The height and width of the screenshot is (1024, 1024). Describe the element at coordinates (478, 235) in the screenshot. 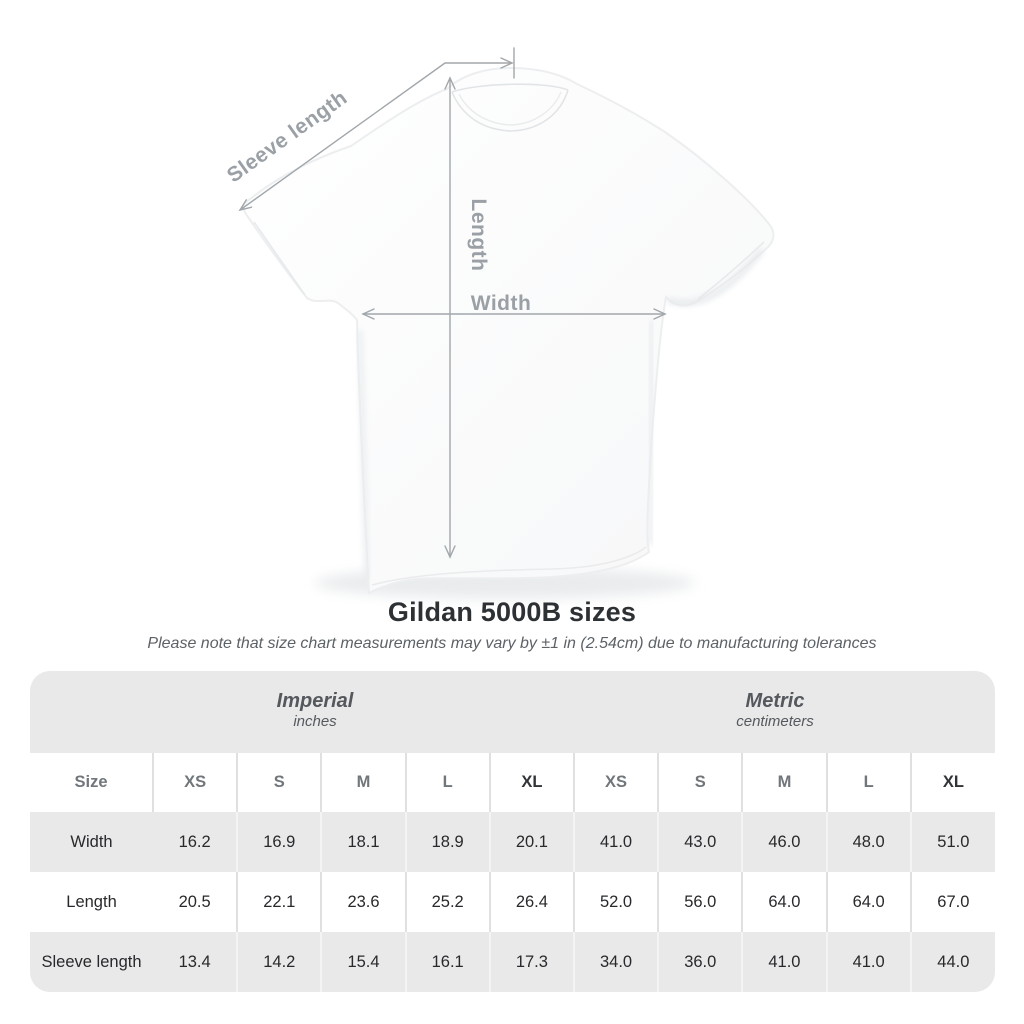

I see `length-label: Length` at that location.